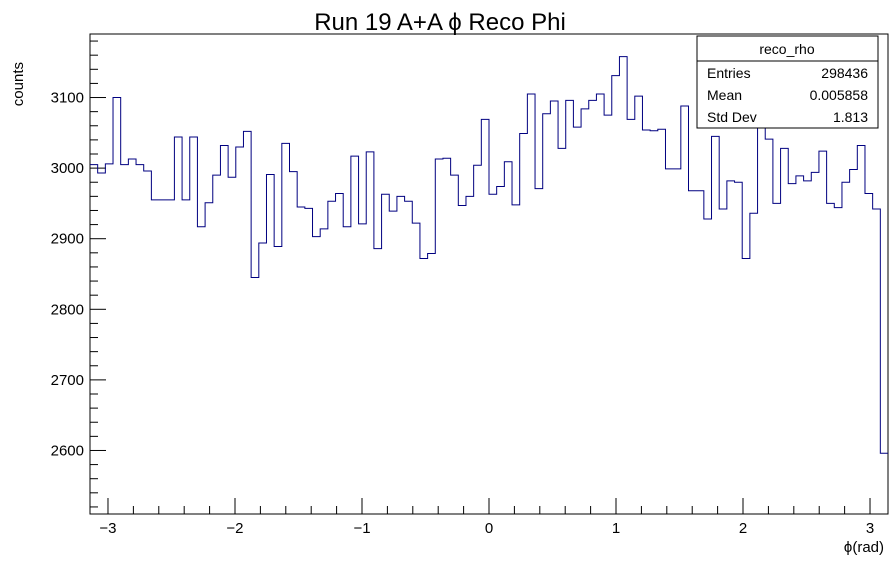 This screenshot has height=572, width=896. I want to click on x-tick-label: −1, so click(361, 528).